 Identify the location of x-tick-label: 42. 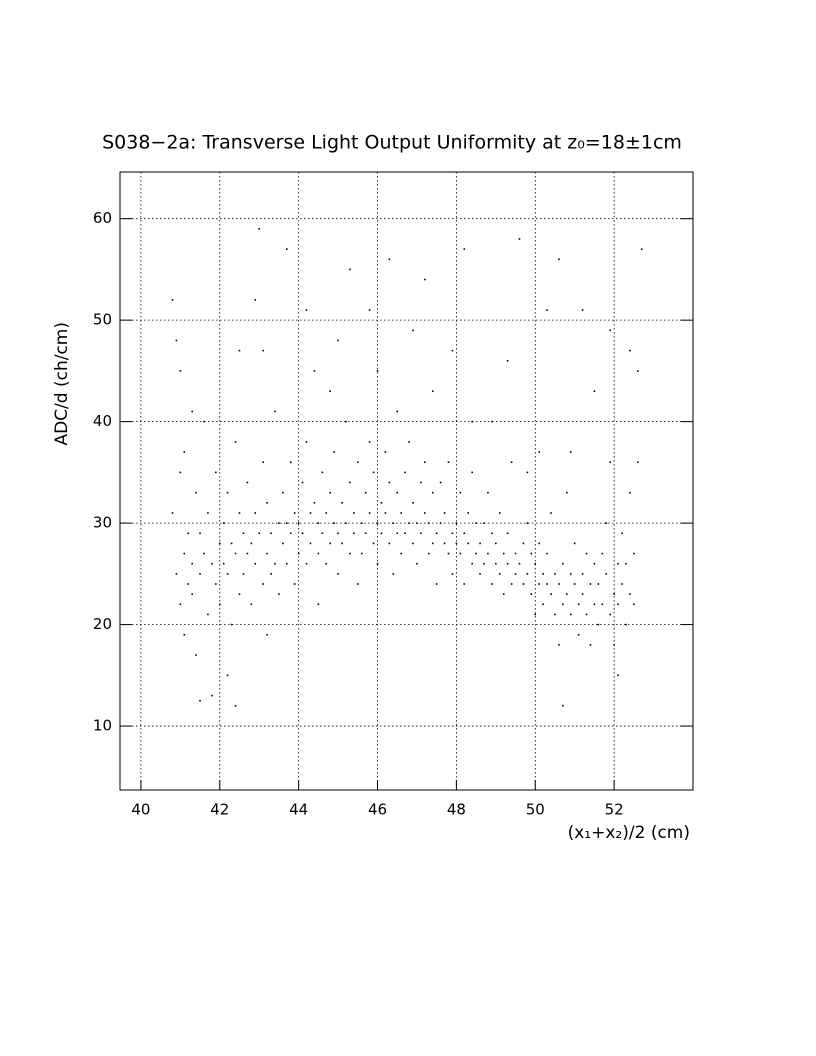
(219, 810).